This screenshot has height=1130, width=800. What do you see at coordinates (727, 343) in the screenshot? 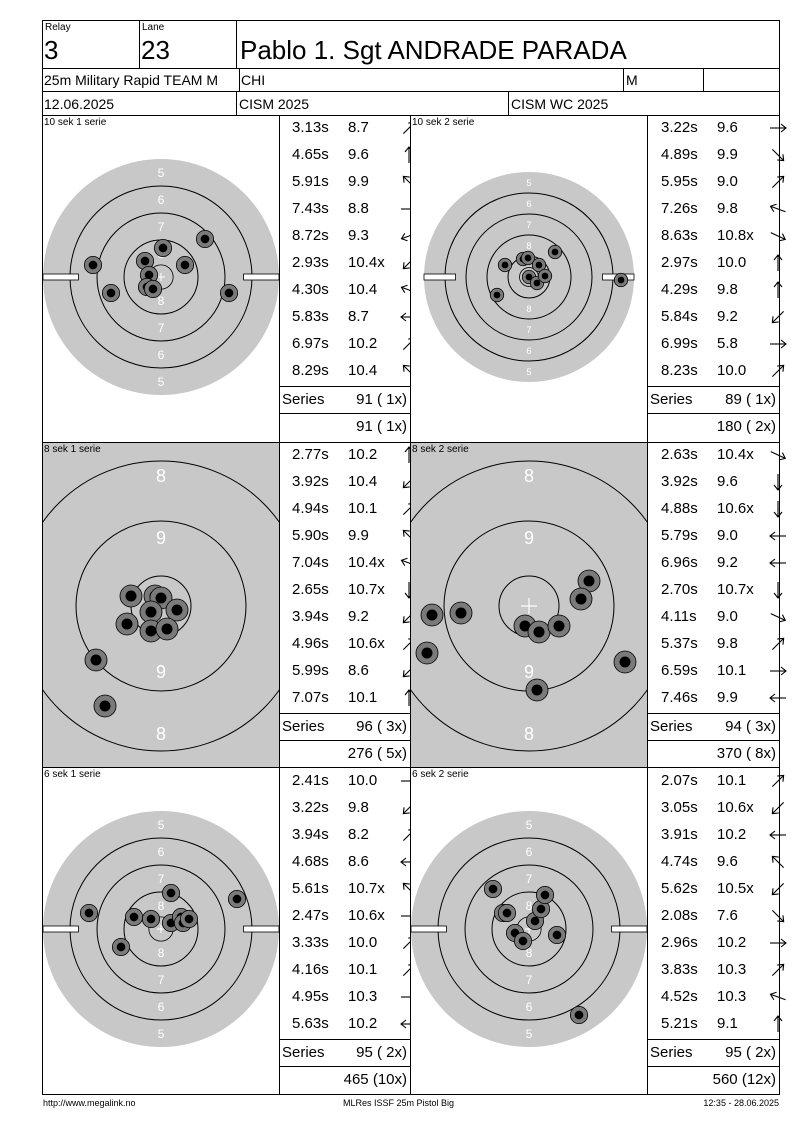
I see `shot-score: 5.8` at bounding box center [727, 343].